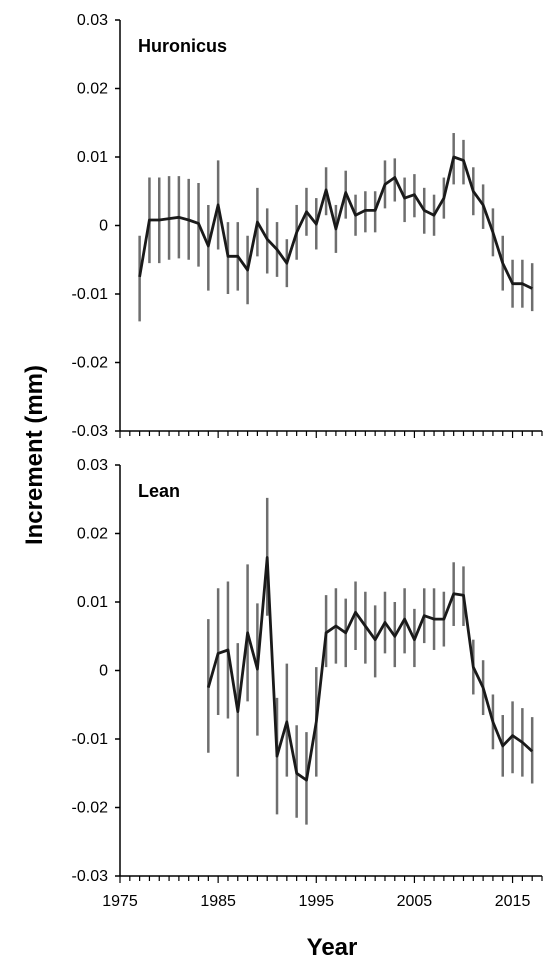 Image resolution: width=545 pixels, height=969 pixels. I want to click on y-axis-title: Increment (mm), so click(34, 455).